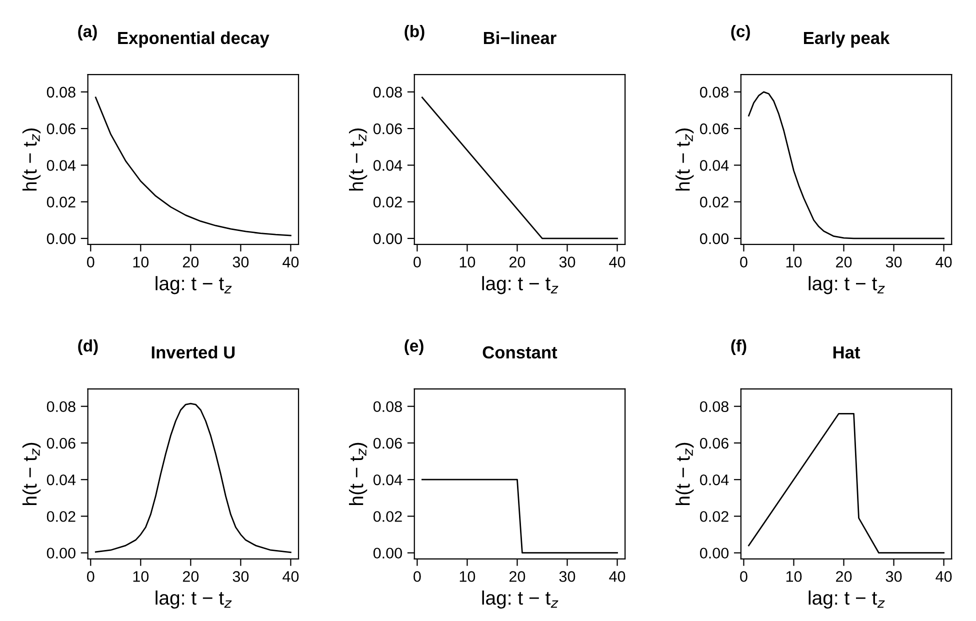  What do you see at coordinates (740, 32) in the screenshot?
I see `text: (c)` at bounding box center [740, 32].